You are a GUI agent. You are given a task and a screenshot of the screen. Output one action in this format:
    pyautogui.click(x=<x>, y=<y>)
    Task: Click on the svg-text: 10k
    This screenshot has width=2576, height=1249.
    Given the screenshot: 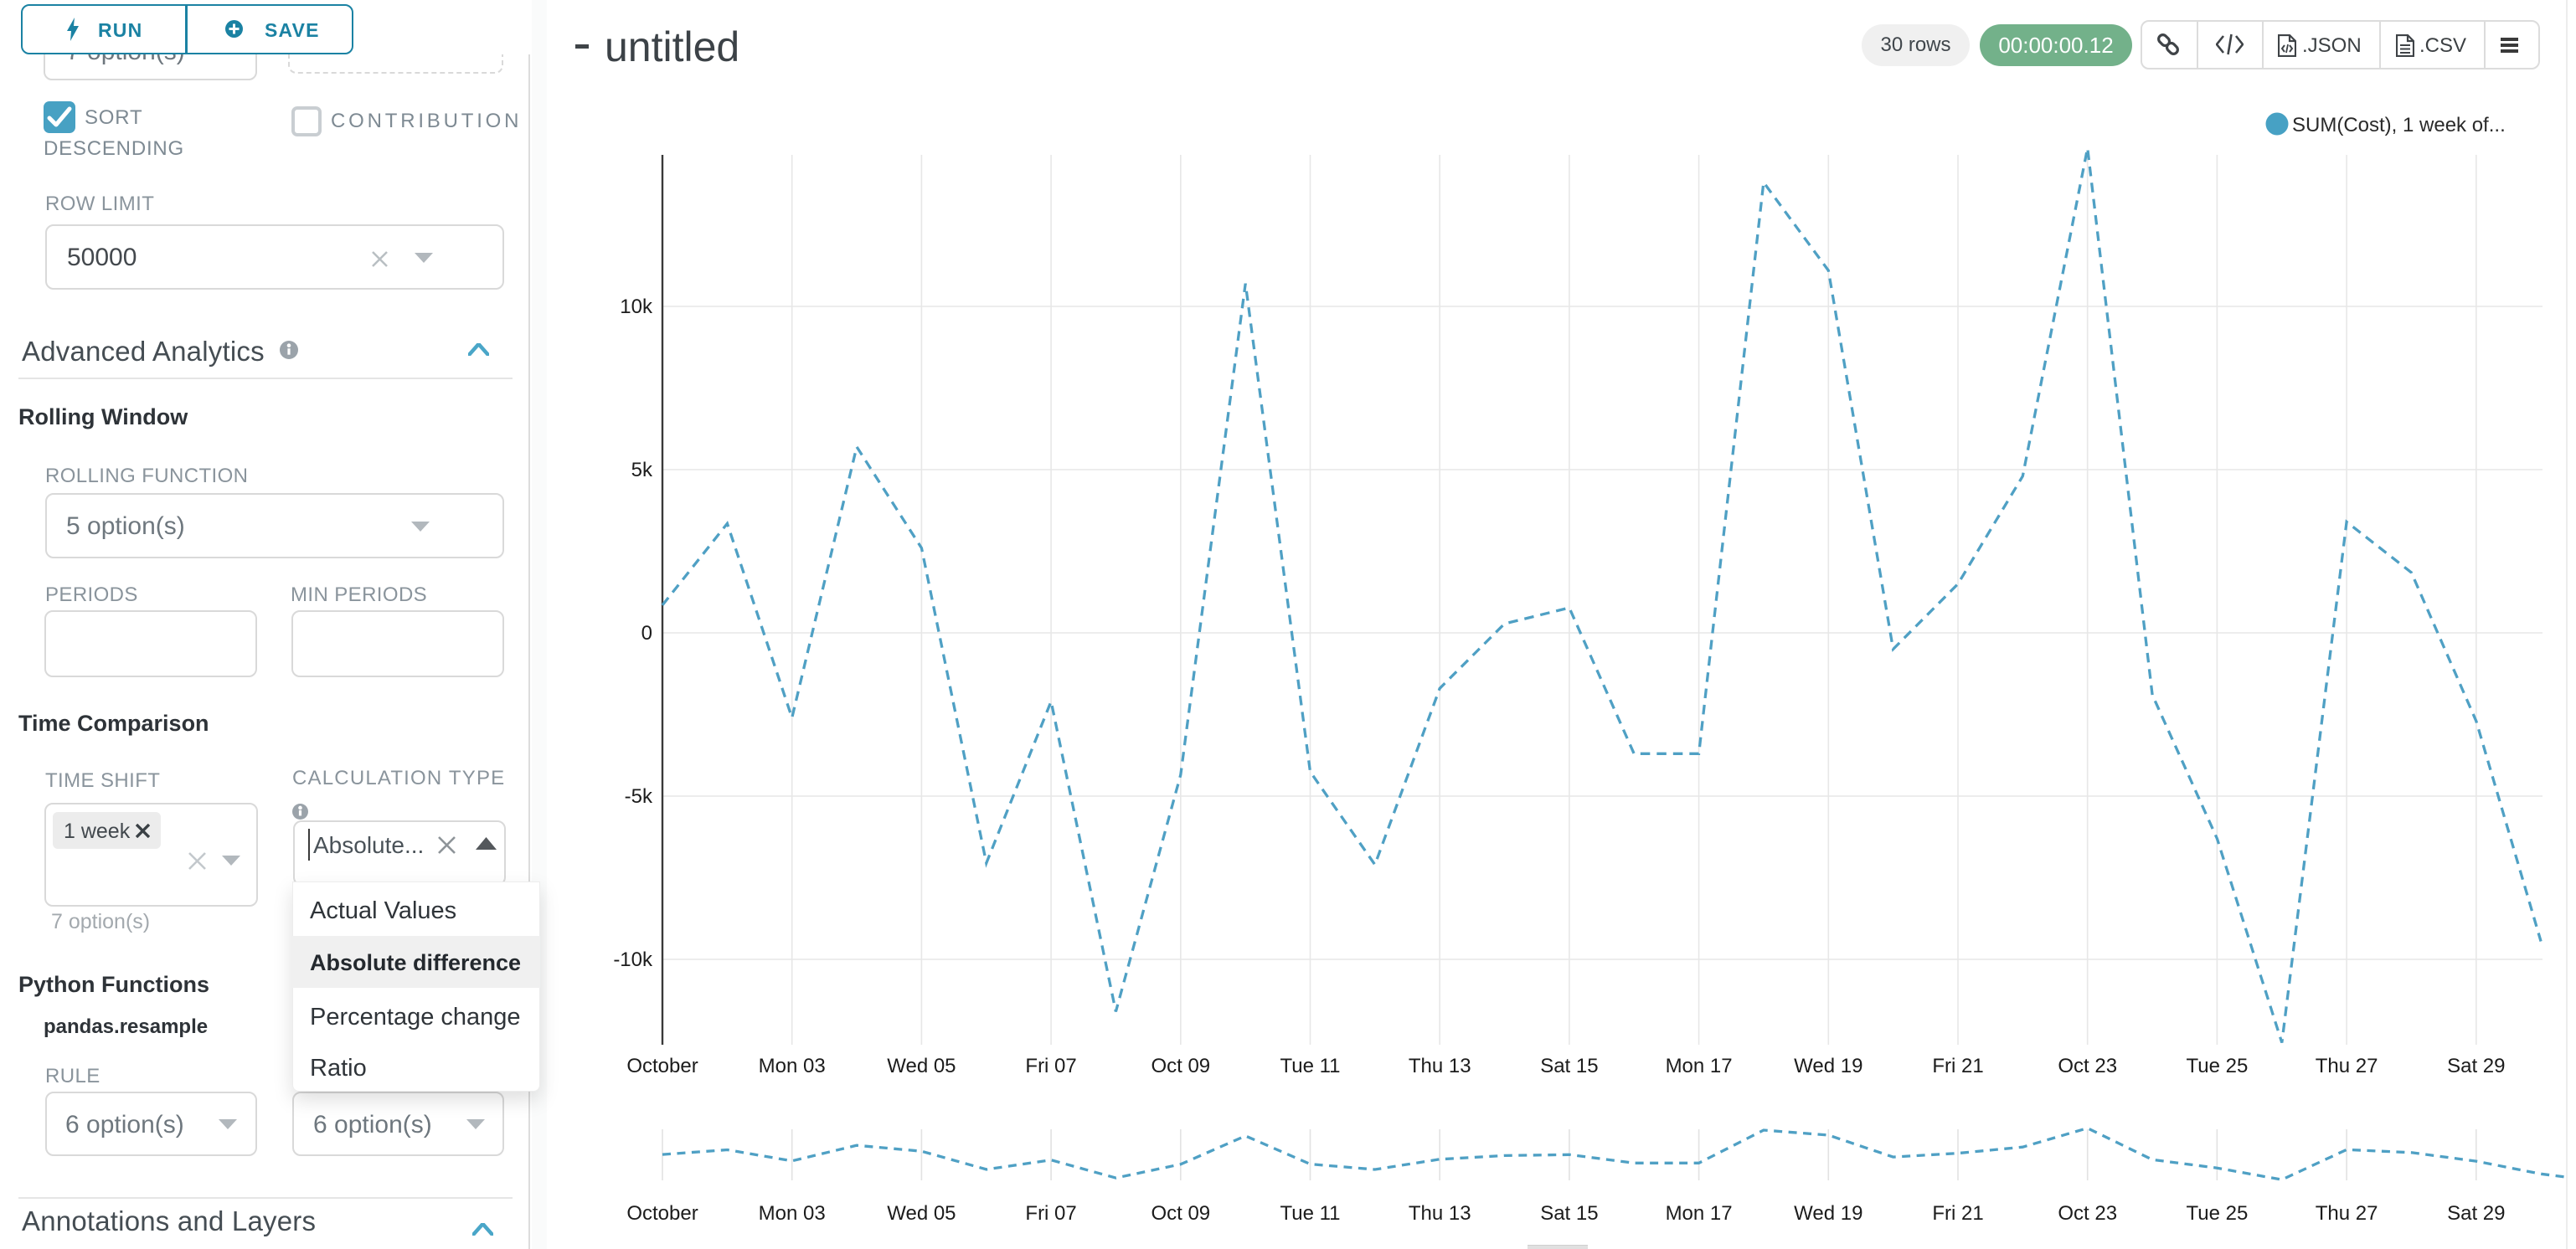 What is the action you would take?
    pyautogui.click(x=636, y=307)
    